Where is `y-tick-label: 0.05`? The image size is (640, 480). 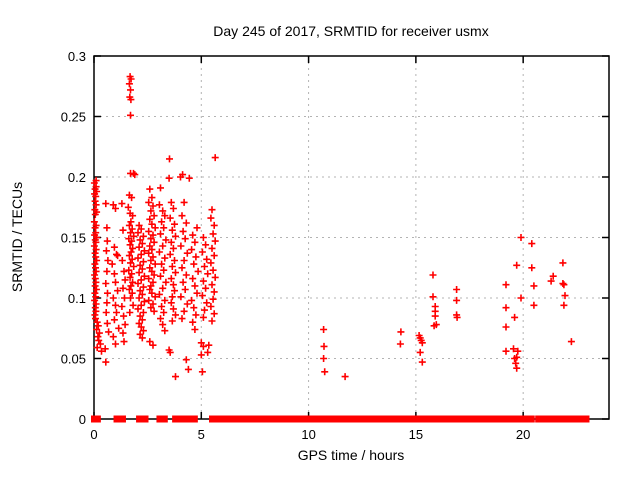 y-tick-label: 0.05 is located at coordinates (73, 359).